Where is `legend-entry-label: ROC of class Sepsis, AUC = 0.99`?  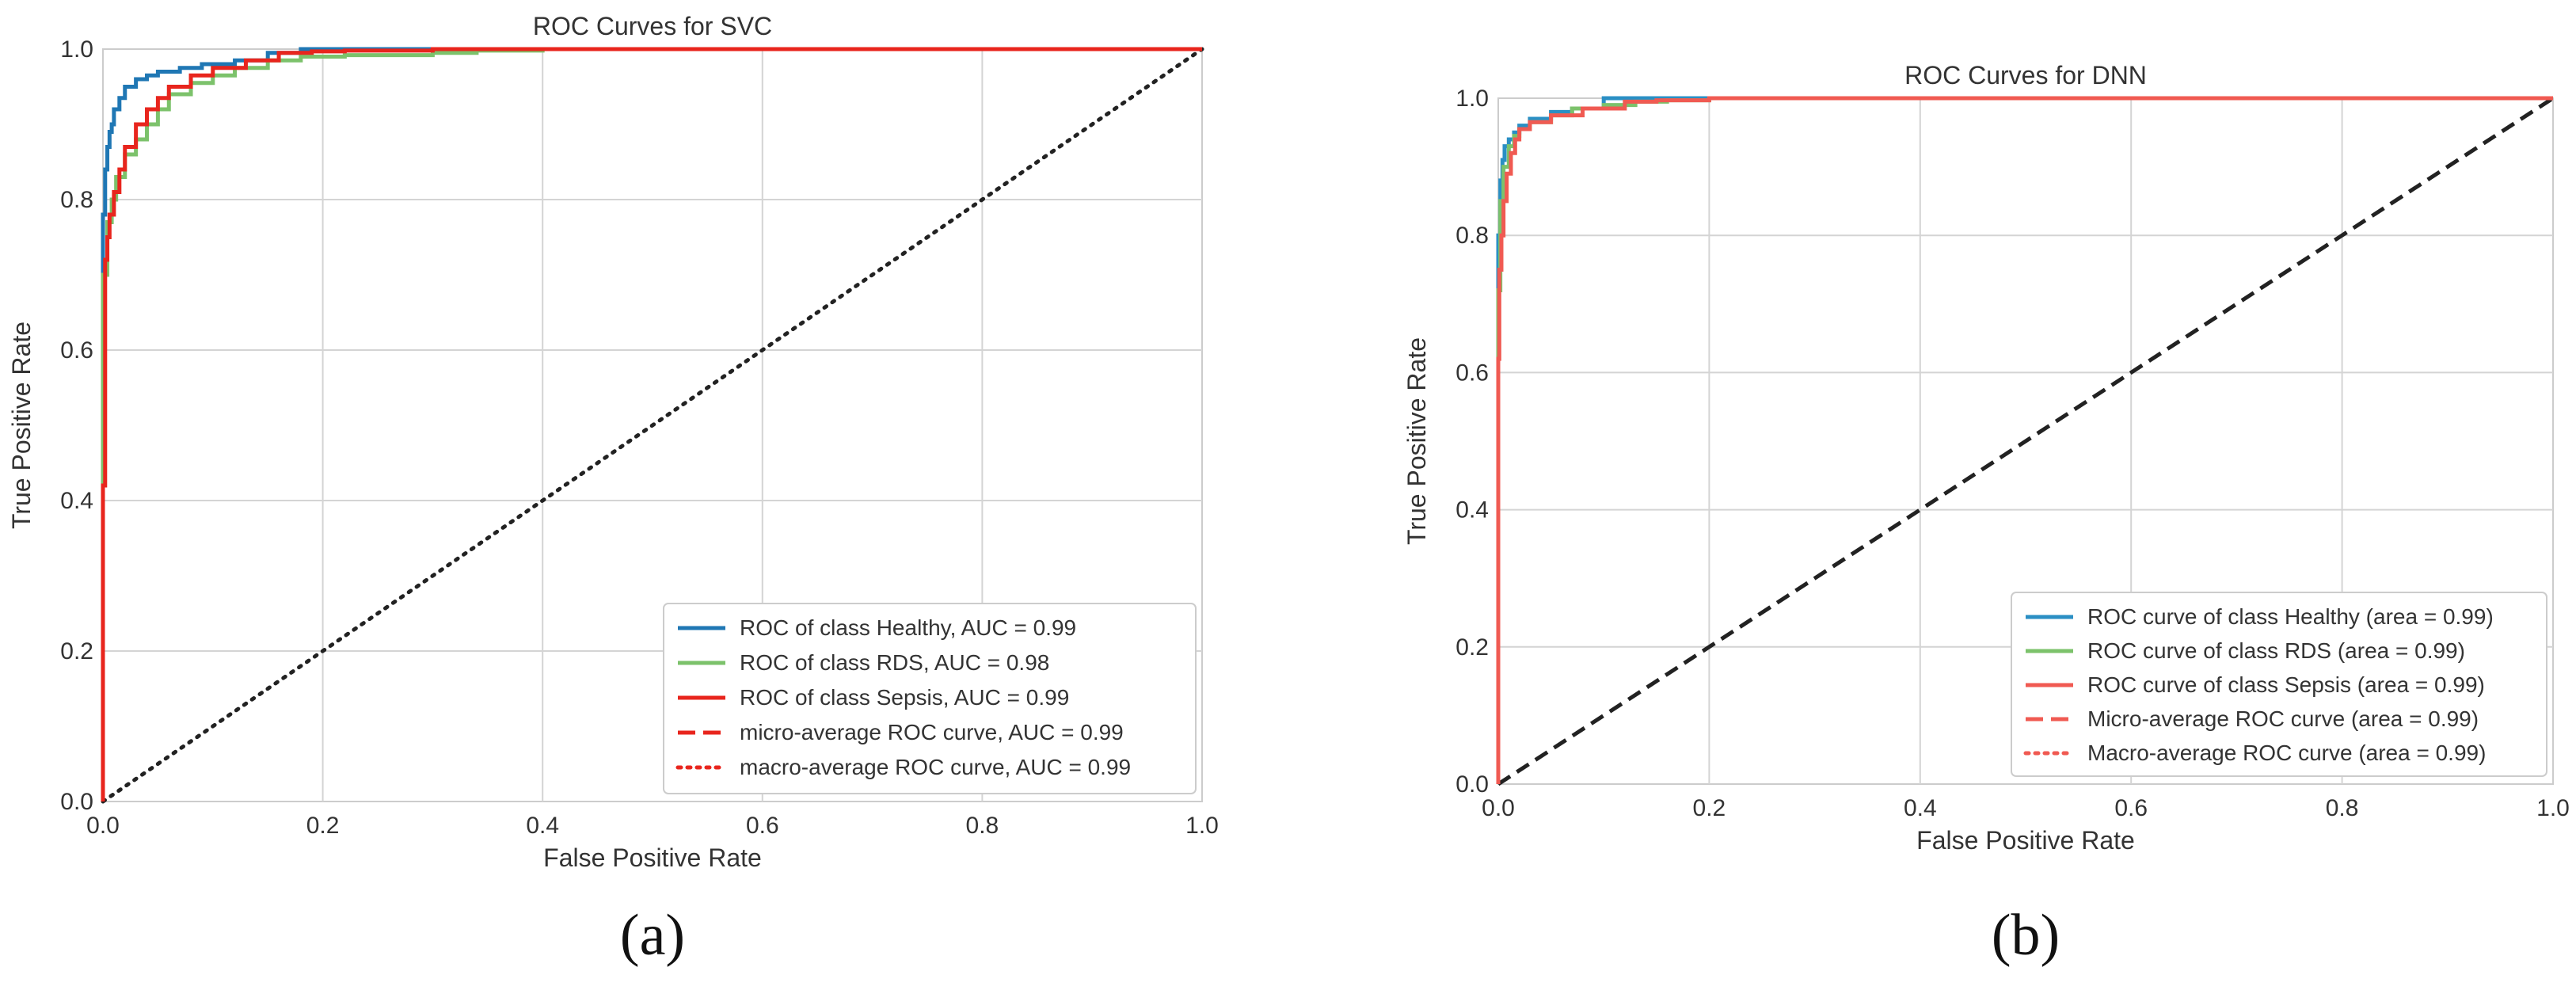
legend-entry-label: ROC of class Sepsis, AUC = 0.99 is located at coordinates (904, 697).